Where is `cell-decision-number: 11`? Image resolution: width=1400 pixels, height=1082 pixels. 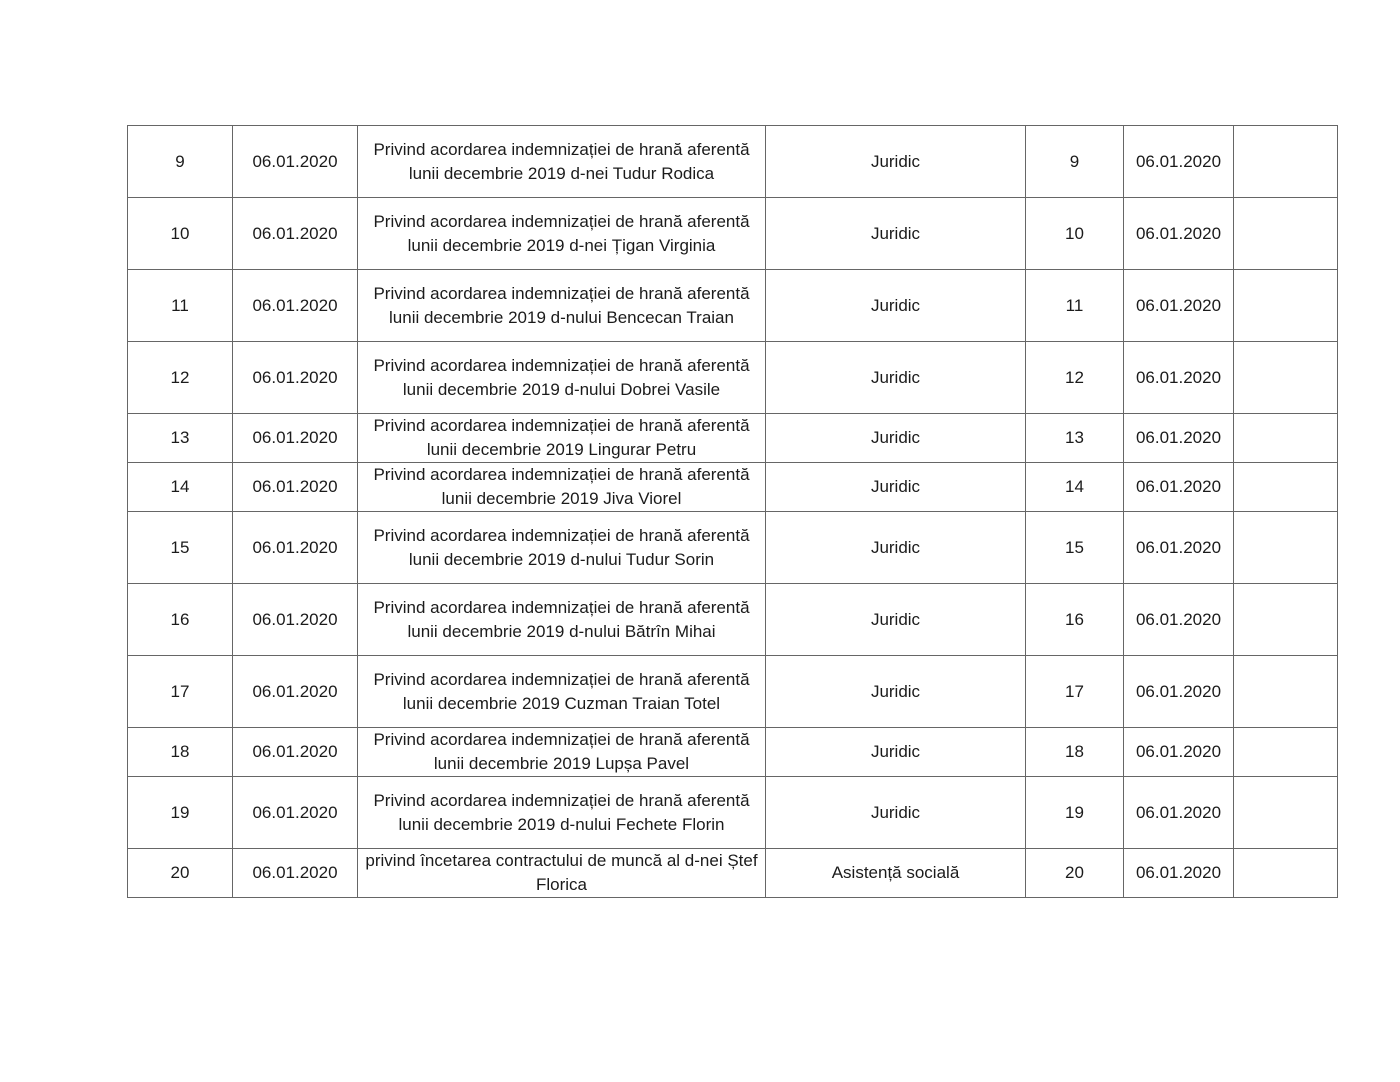 cell-decision-number: 11 is located at coordinates (180, 305).